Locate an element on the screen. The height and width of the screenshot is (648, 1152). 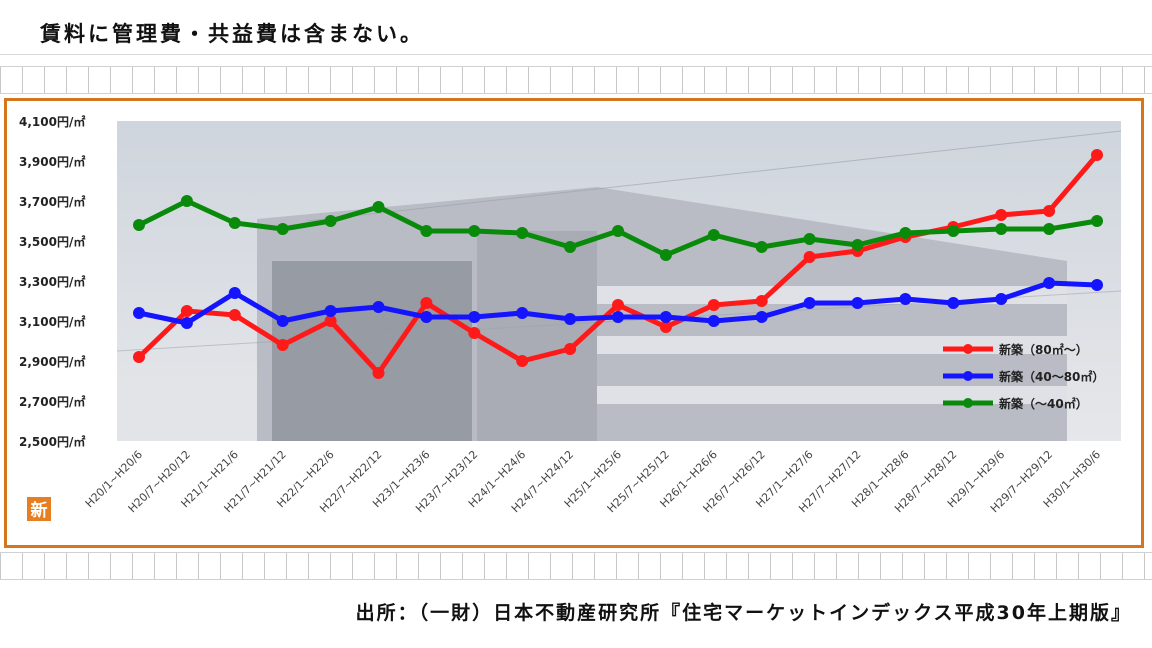
grid-band-bottom is located at coordinates (576, 566).